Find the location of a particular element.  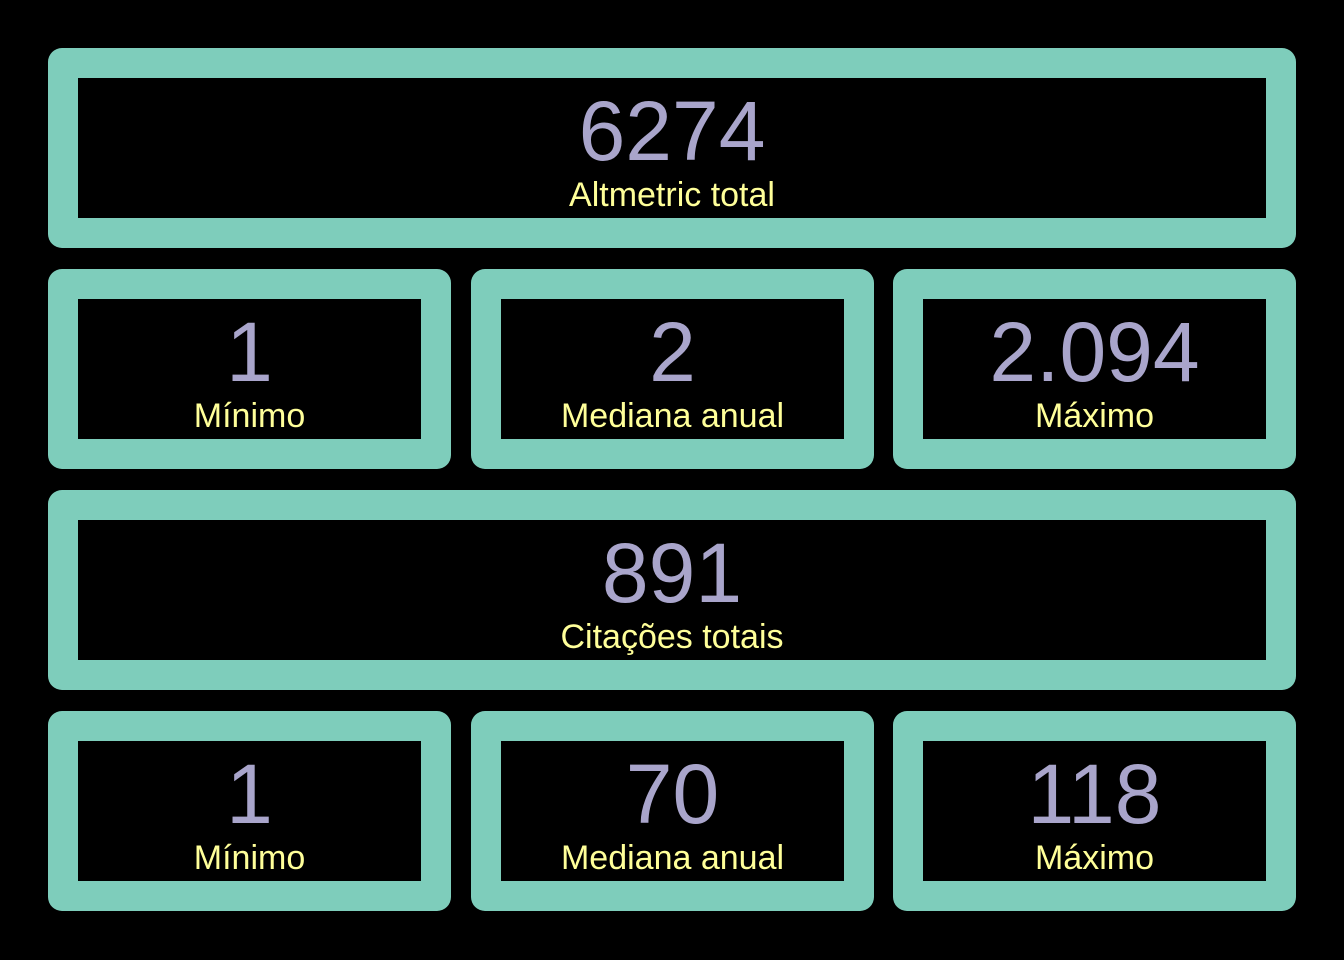

citations-max-value: 118 is located at coordinates (1094, 794).